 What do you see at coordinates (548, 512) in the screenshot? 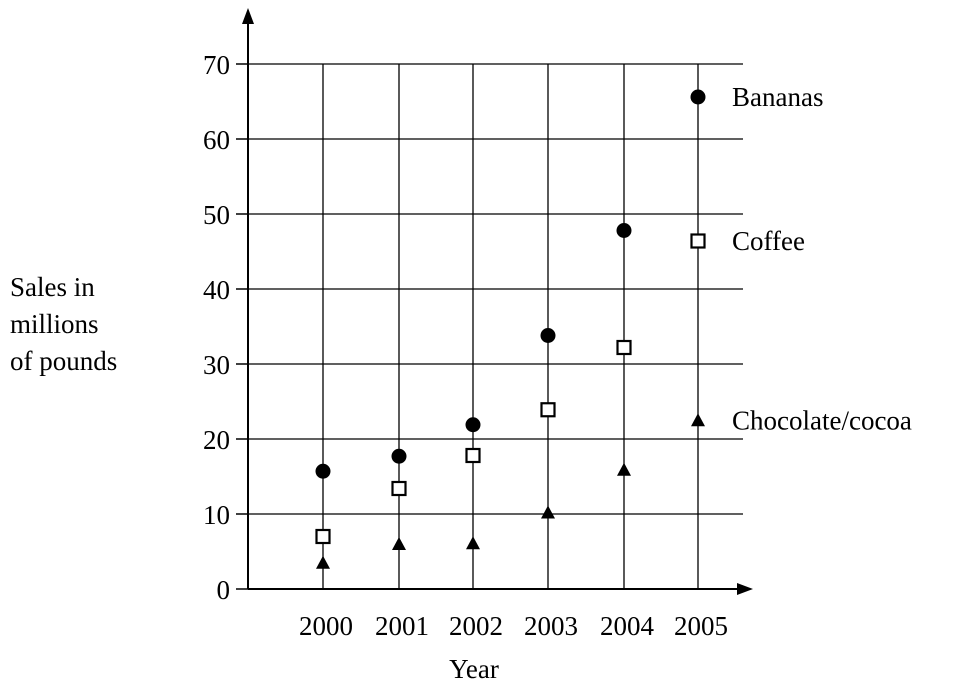
I see `chocolate-cocoa-point-2003` at bounding box center [548, 512].